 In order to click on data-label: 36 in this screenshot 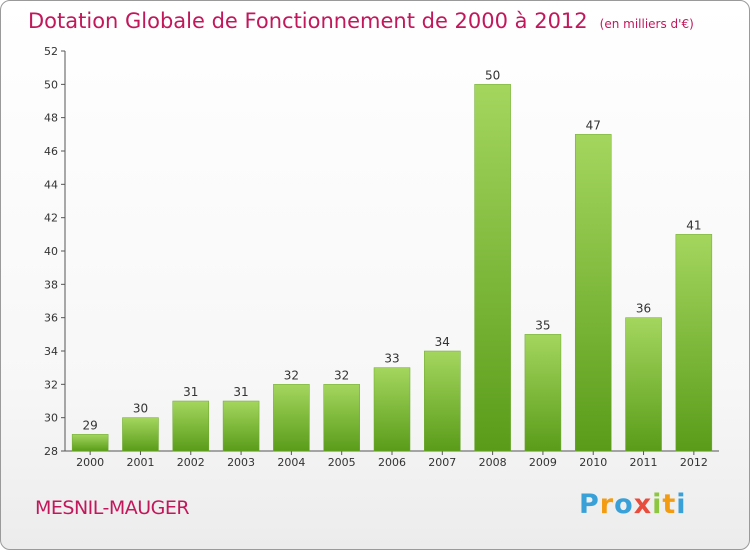, I will do `click(643, 309)`.